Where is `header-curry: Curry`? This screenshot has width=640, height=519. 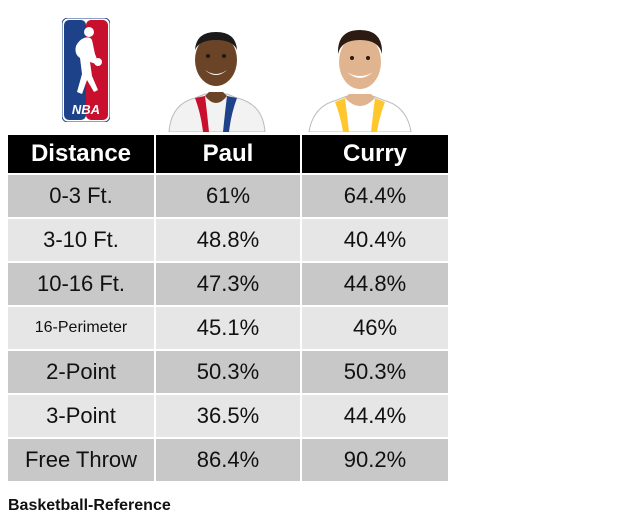
header-curry: Curry is located at coordinates (375, 154).